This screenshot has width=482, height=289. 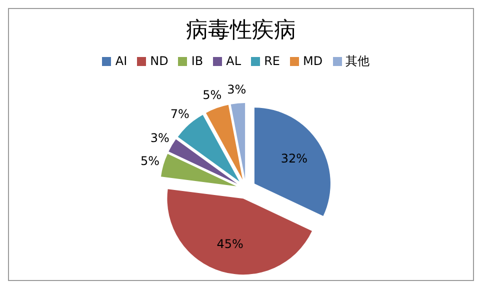 I want to click on legend-label: MD, so click(x=312, y=61).